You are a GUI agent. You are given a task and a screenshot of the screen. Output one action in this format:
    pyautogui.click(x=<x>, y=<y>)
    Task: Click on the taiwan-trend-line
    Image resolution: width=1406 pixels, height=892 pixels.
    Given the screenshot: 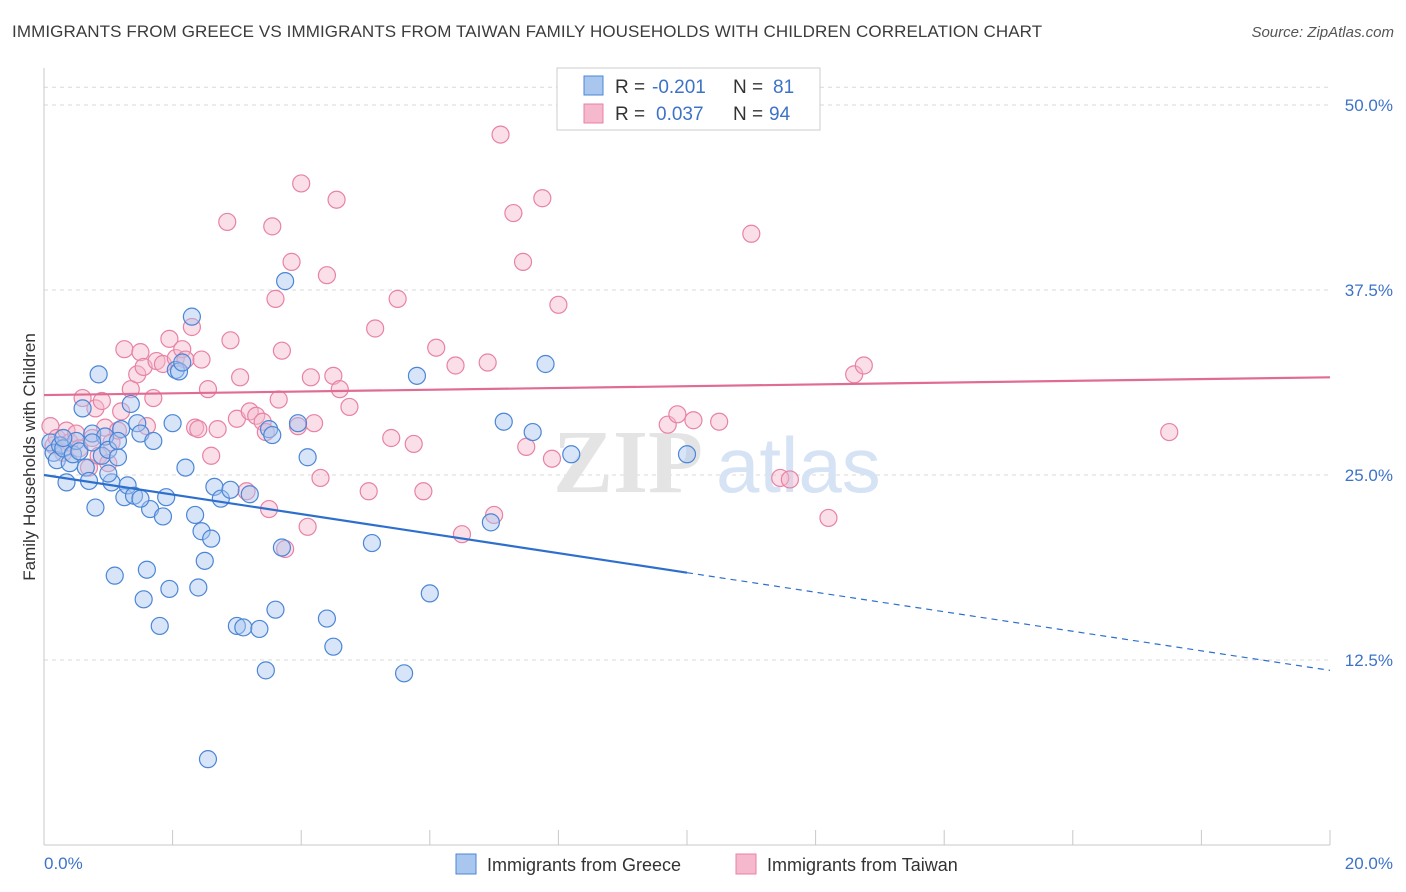 What is the action you would take?
    pyautogui.click(x=687, y=386)
    